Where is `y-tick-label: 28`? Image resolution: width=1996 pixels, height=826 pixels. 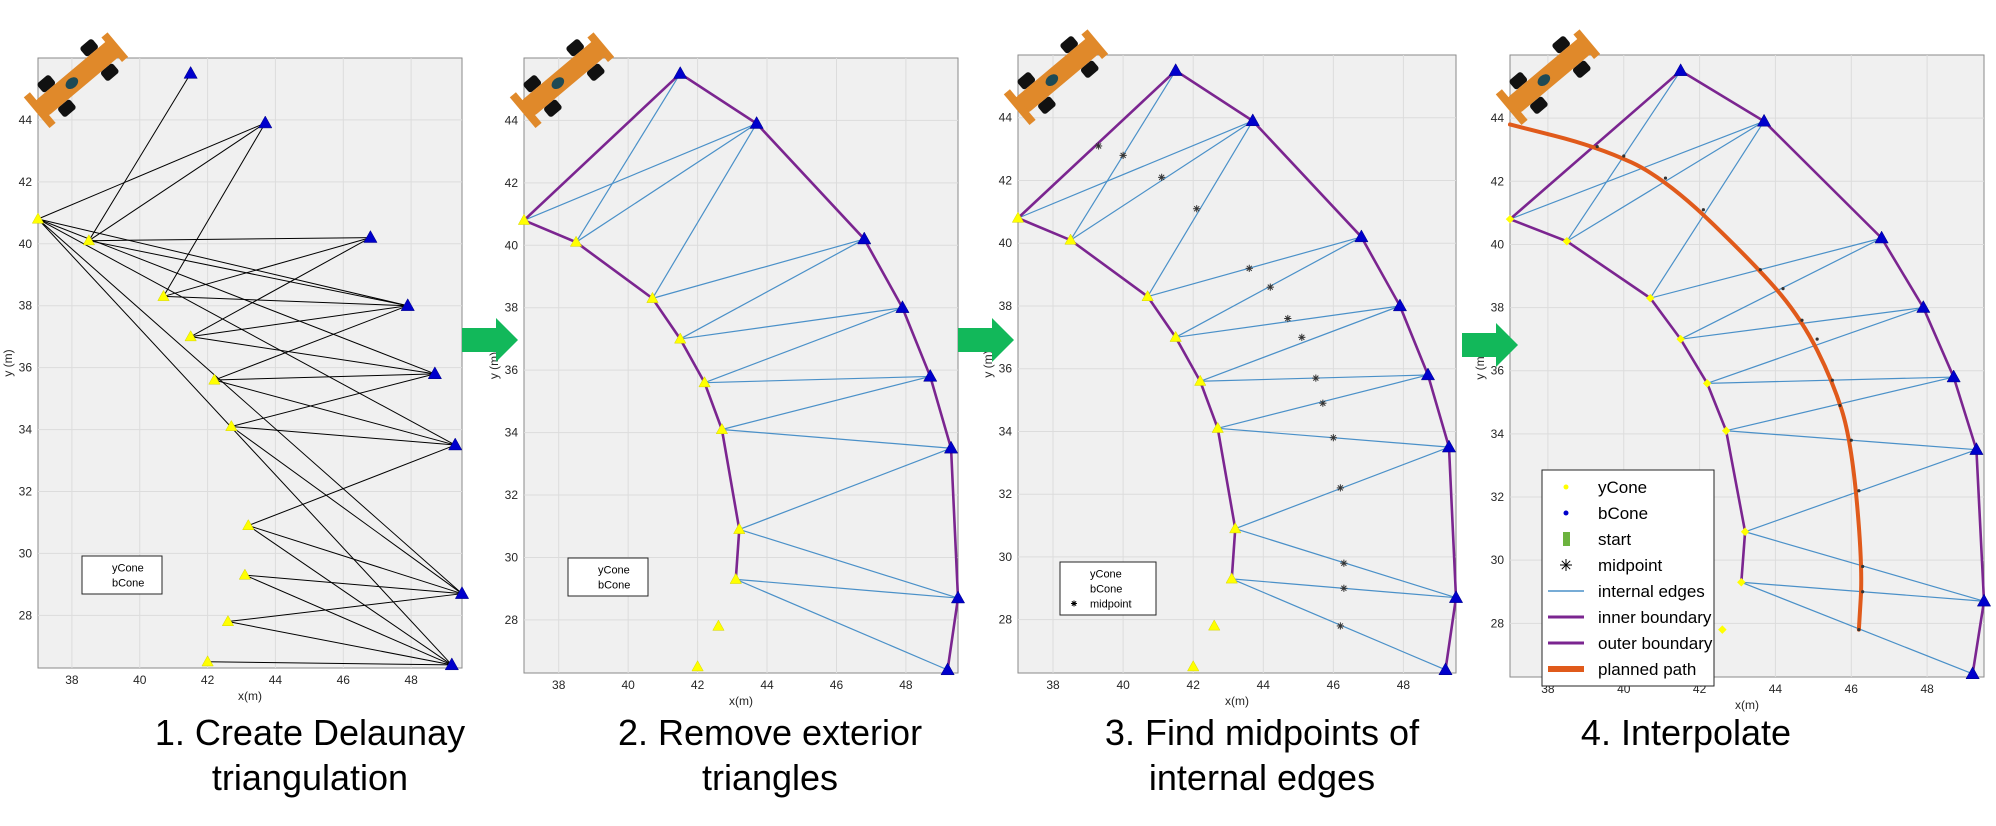 y-tick-label: 28 is located at coordinates (1006, 620).